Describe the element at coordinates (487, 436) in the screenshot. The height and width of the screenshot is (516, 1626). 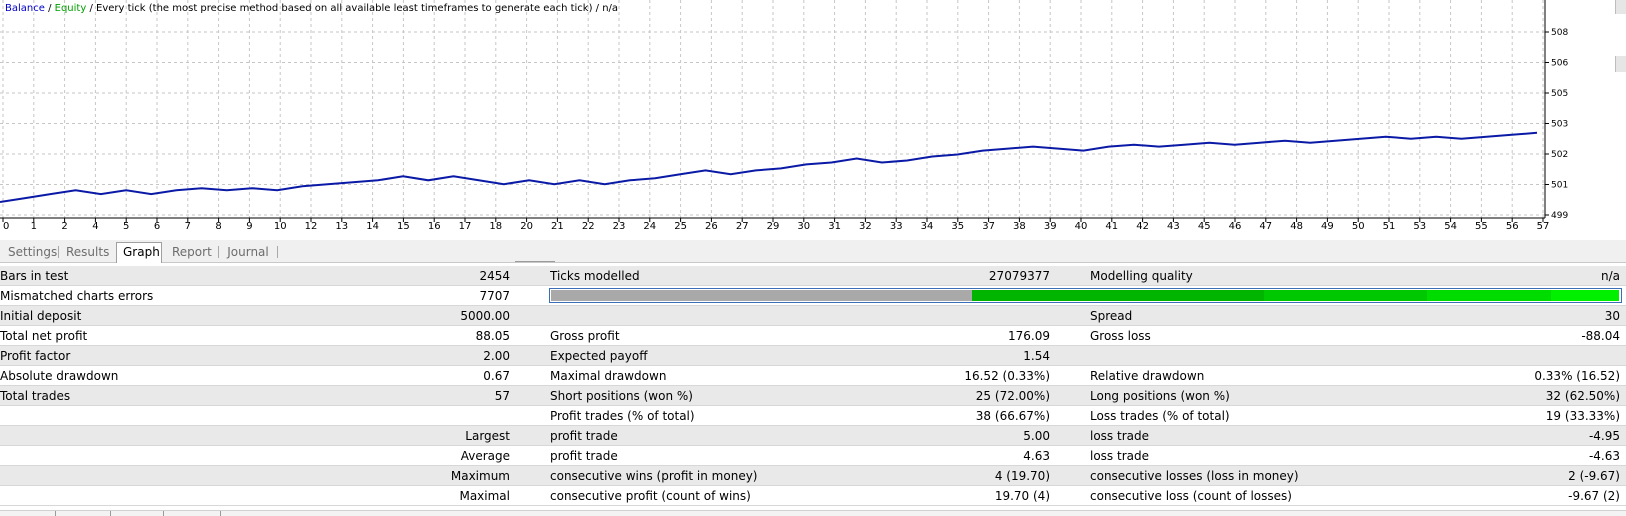
I see `largest-label: Largest` at that location.